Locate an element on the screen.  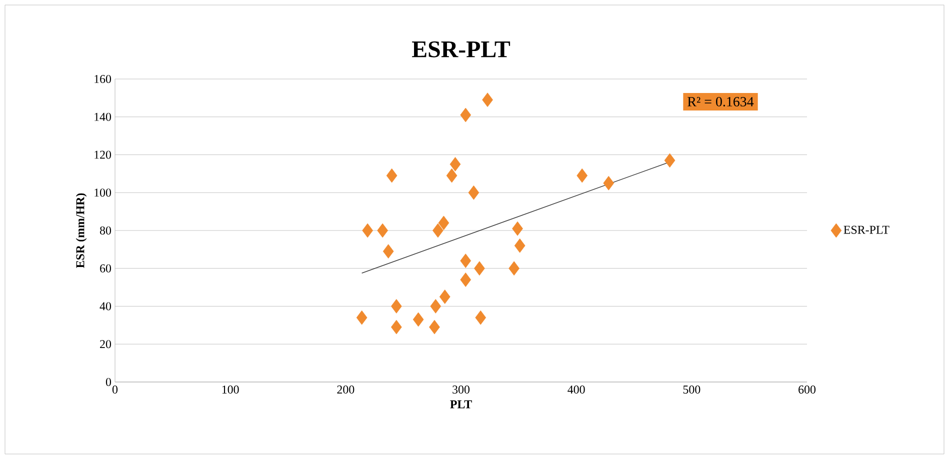
y-tick-label: 160 is located at coordinates (103, 79).